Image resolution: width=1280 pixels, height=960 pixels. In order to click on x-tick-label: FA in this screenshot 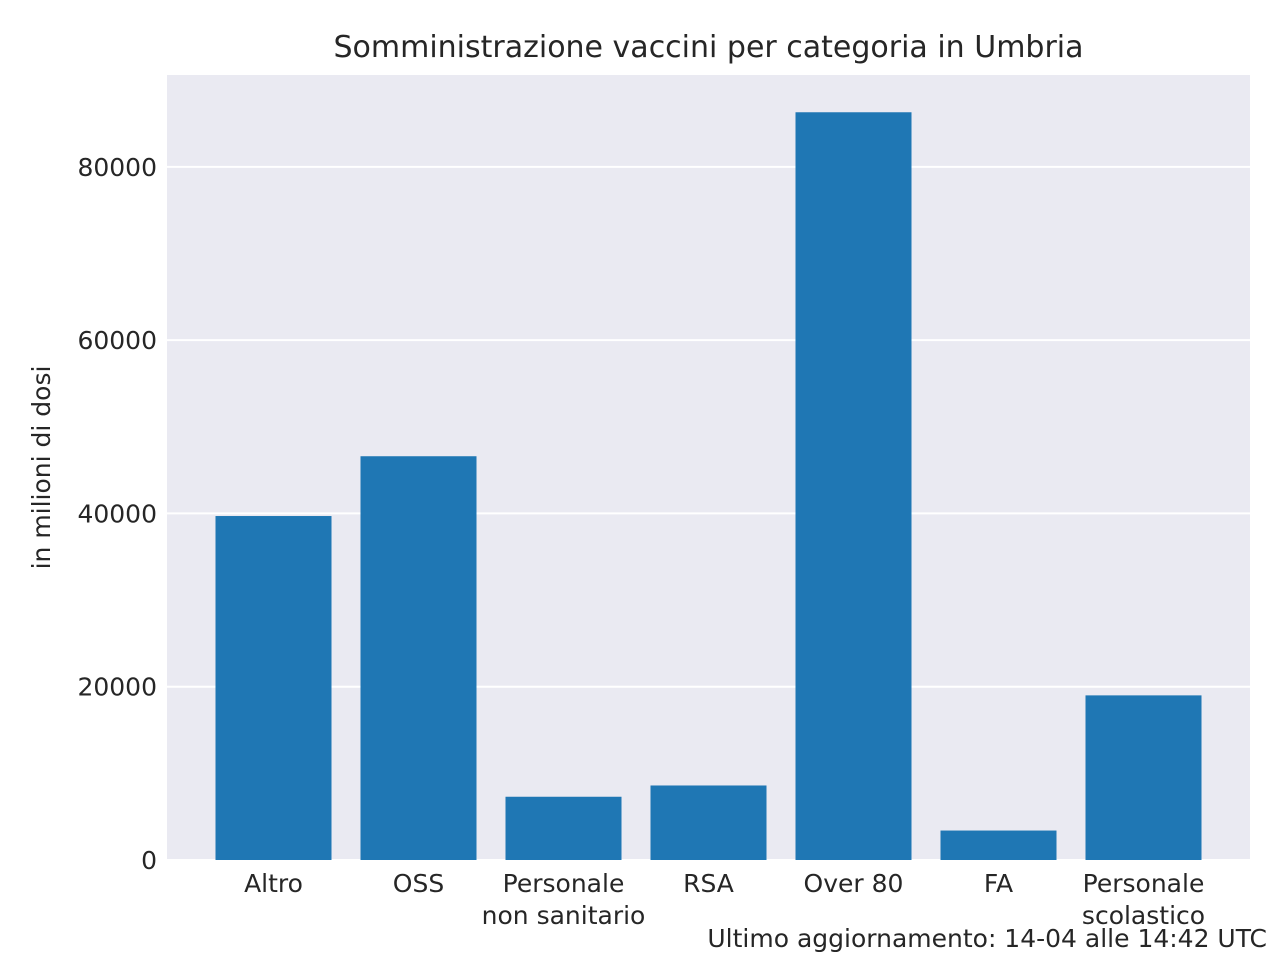, I will do `click(998, 883)`.